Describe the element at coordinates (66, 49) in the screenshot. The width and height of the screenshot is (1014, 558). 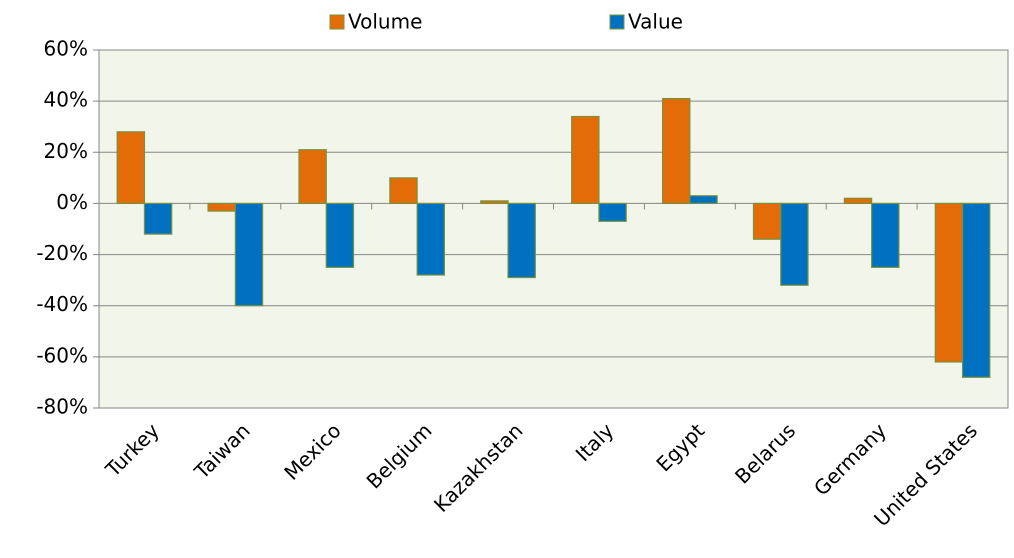
I see `y-tick-label: 60%` at that location.